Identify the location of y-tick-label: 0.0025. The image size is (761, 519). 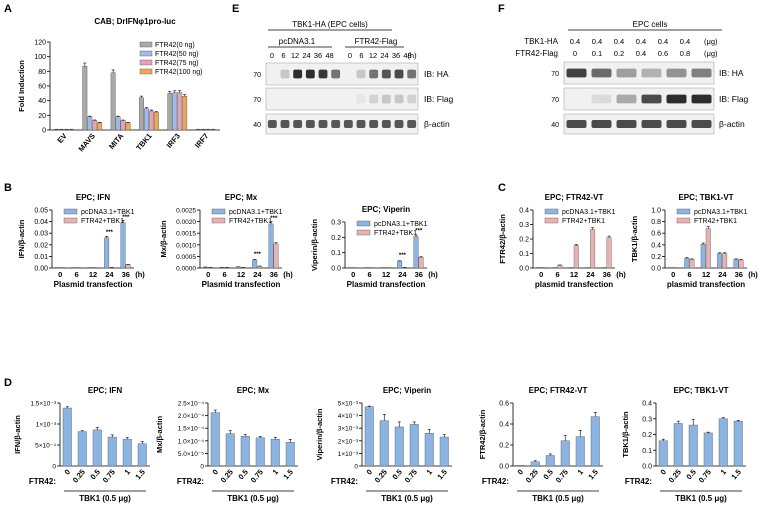
(186, 211).